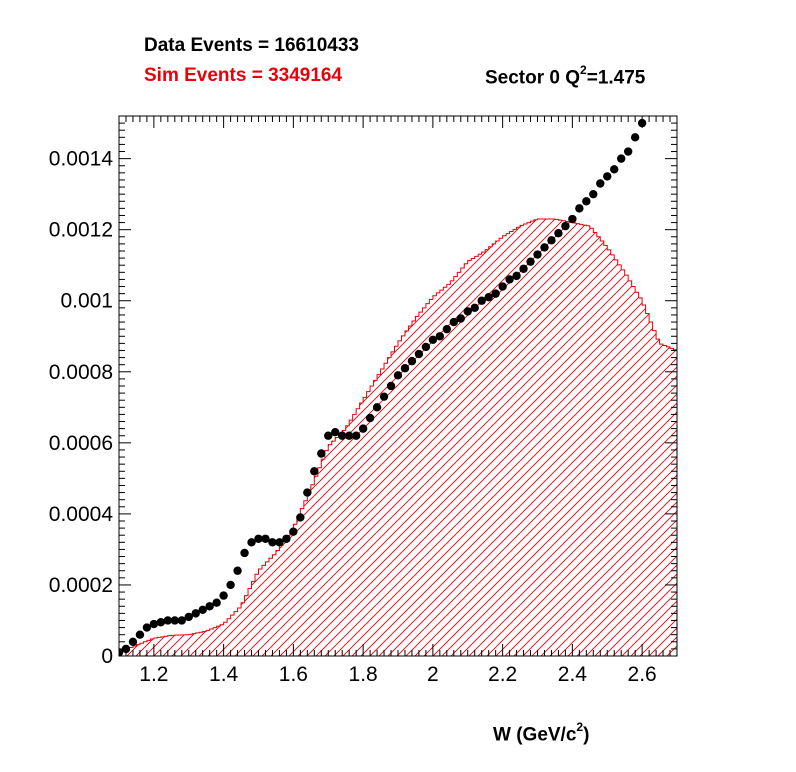 This screenshot has height=772, width=796. Describe the element at coordinates (243, 75) in the screenshot. I see `sim-events-label: Sim Events = 3349164` at that location.